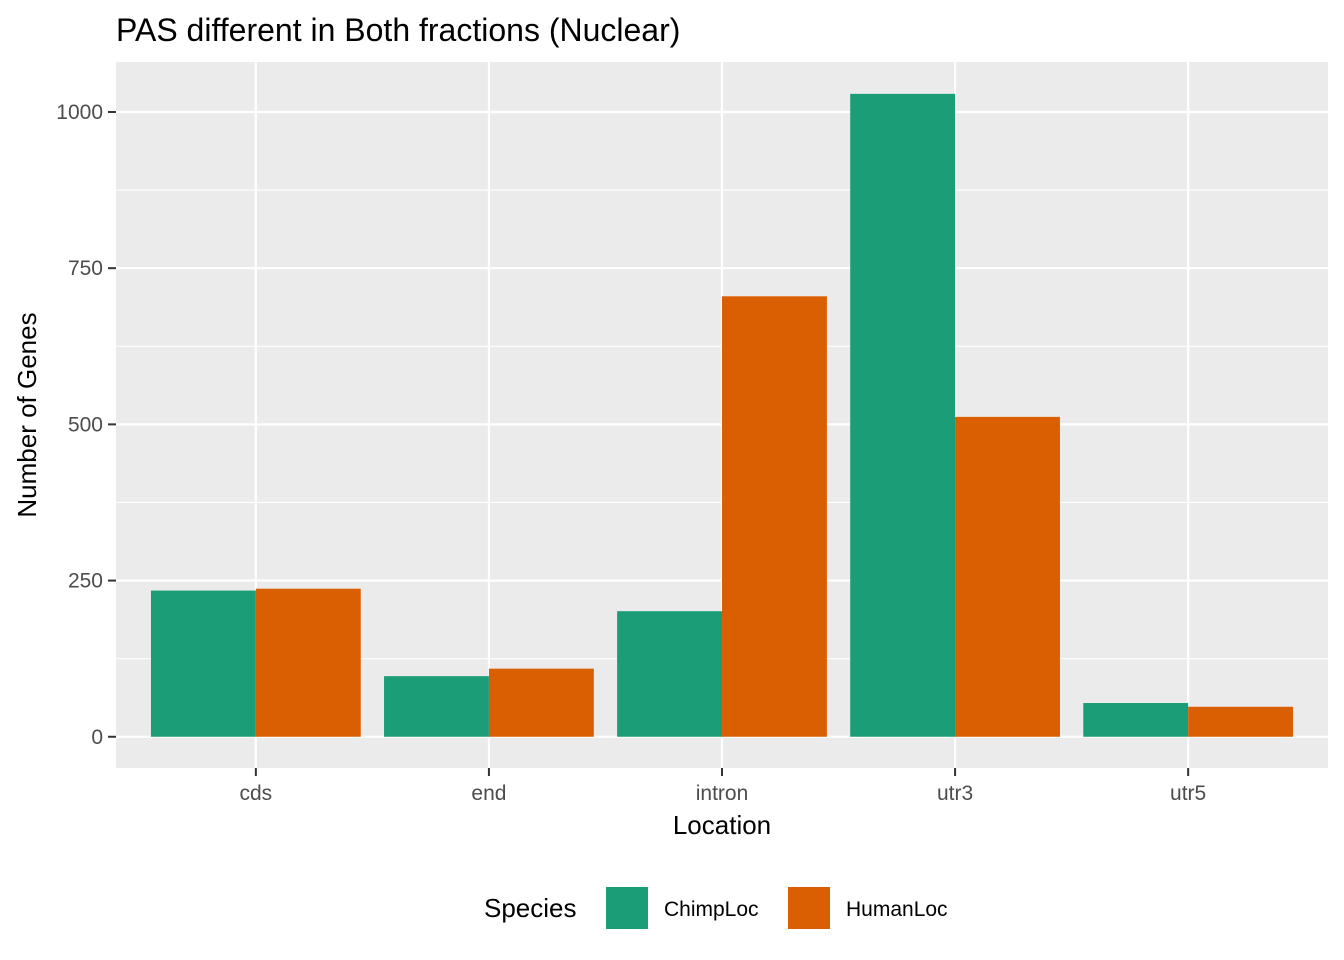 This screenshot has height=960, width=1344. I want to click on y-tick-label: 500, so click(85, 424).